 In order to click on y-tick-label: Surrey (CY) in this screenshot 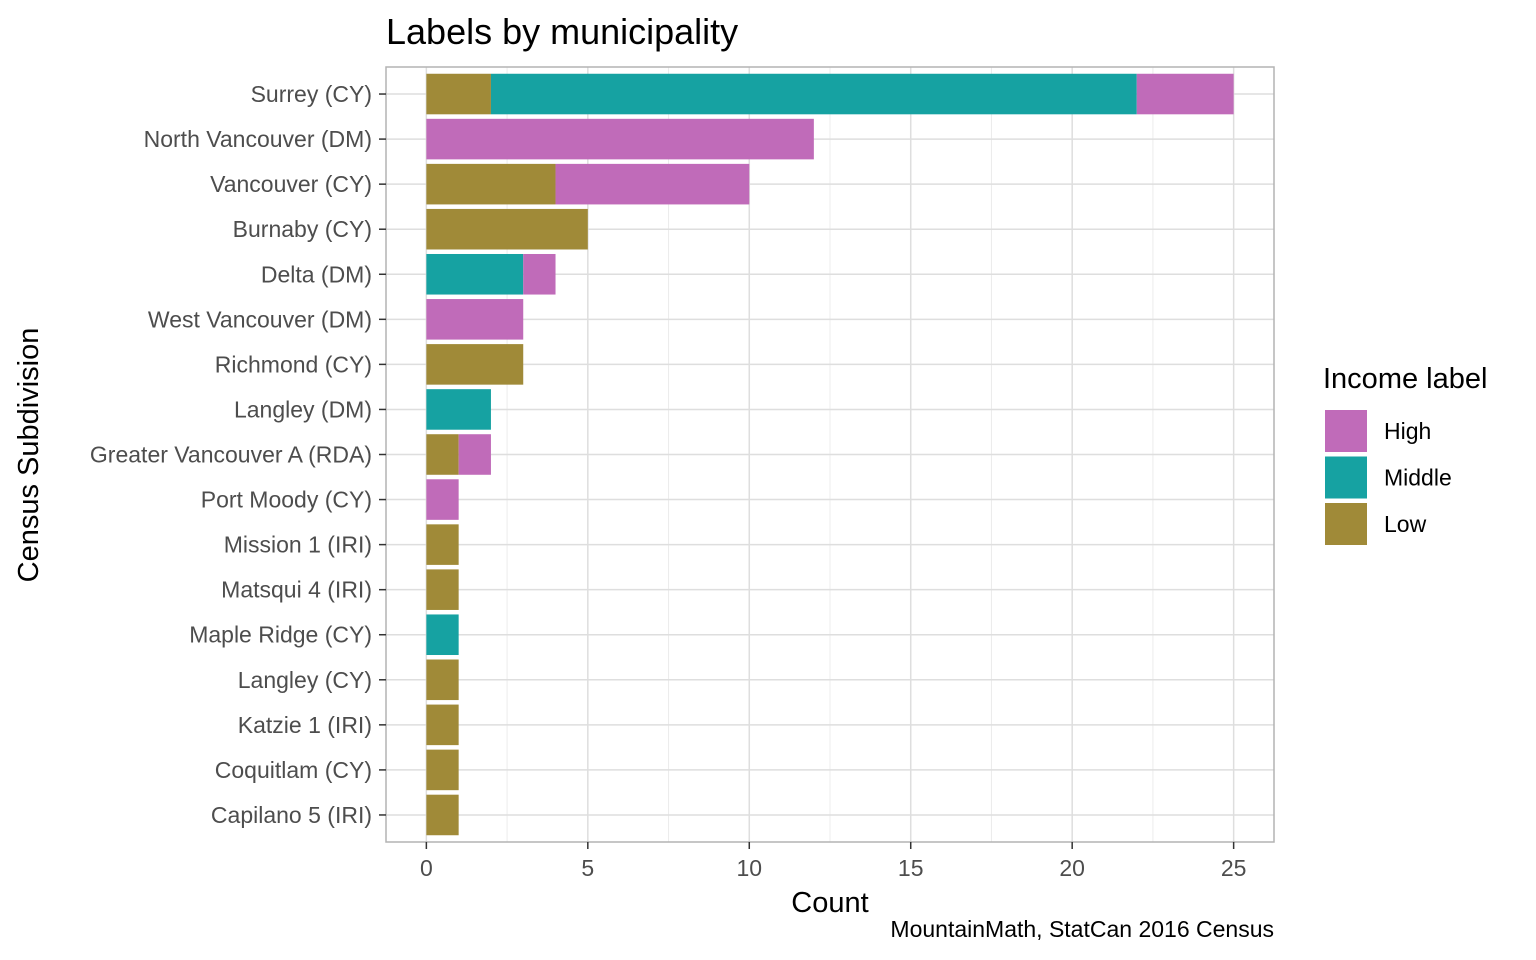, I will do `click(311, 94)`.